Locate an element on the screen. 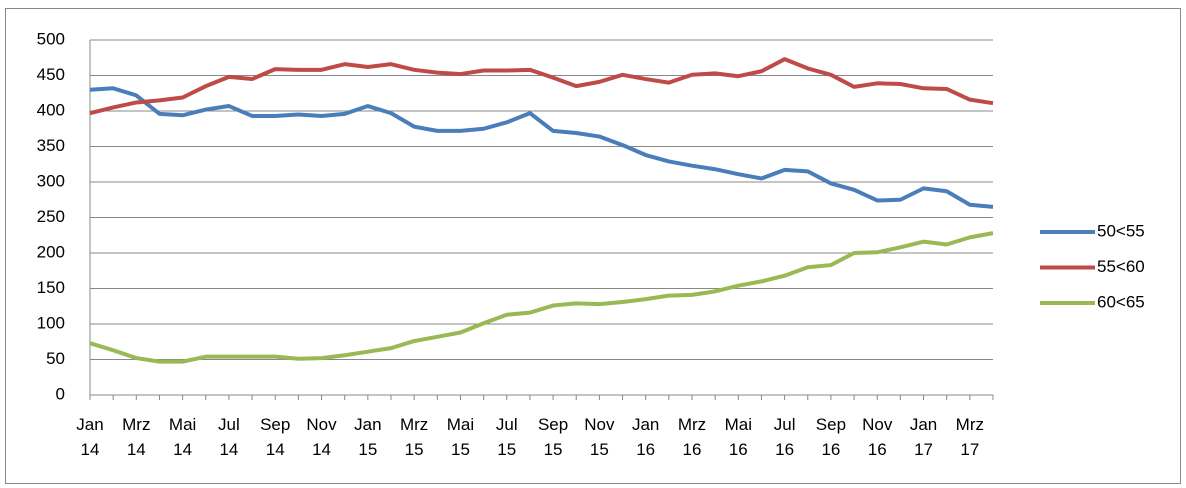 This screenshot has height=488, width=1186. x-tick-label: Jan 14 is located at coordinates (90, 437).